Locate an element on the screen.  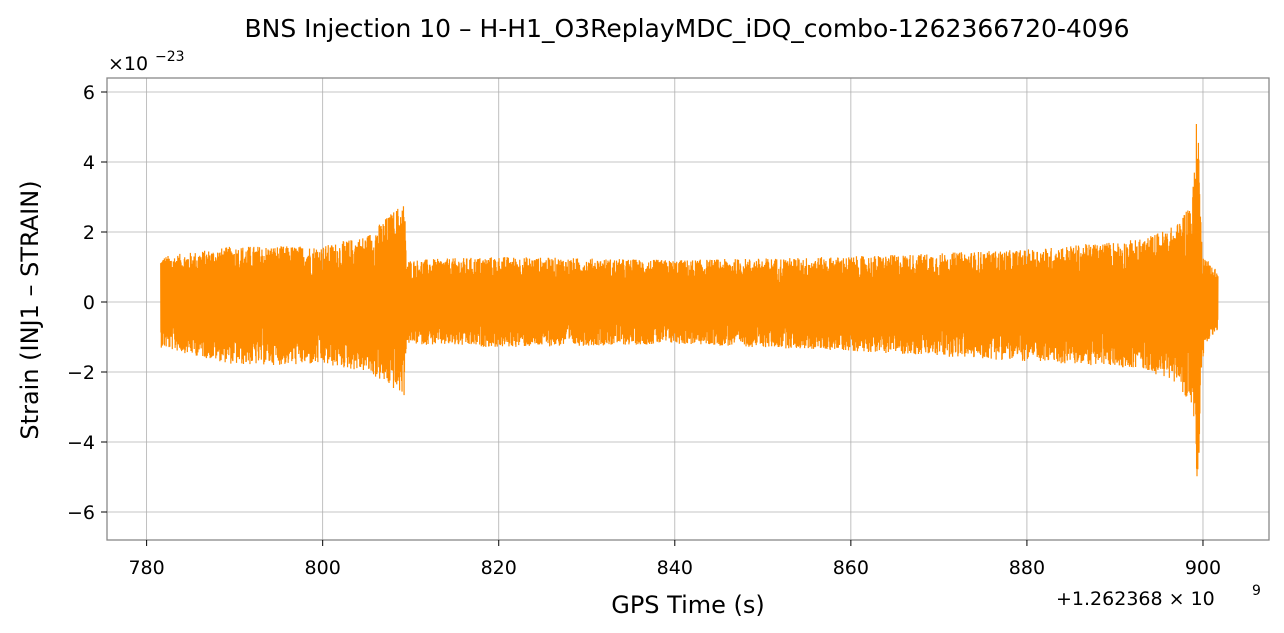
x-tick-label: 780 is located at coordinates (146, 568).